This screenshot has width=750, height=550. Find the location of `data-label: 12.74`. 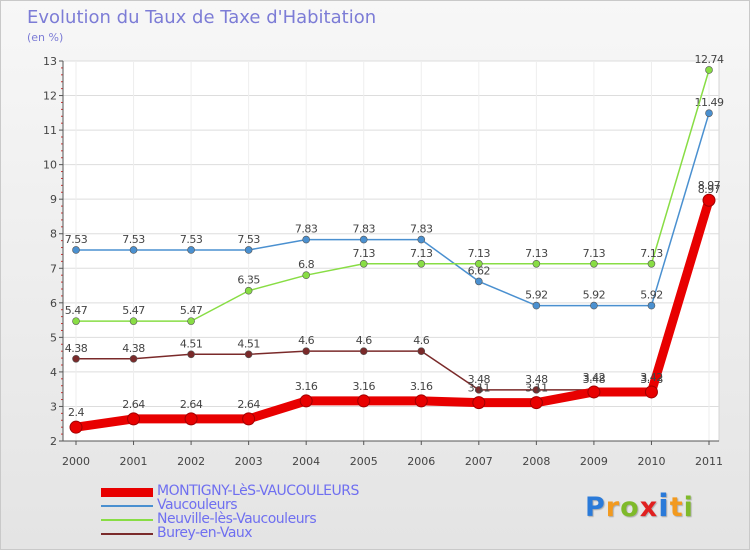

data-label: 12.74 is located at coordinates (709, 59).